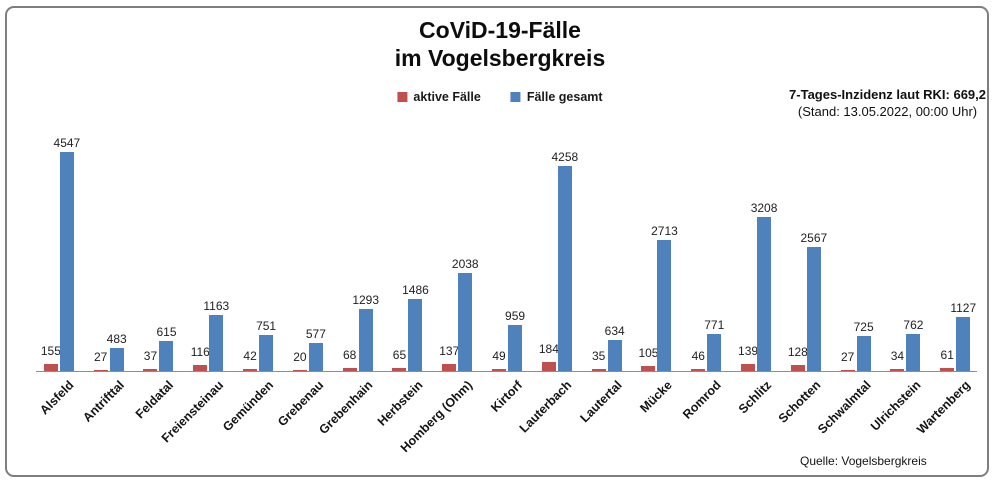 The image size is (1000, 483). I want to click on bar-group: 37 615 Feldatal, so click(158, 286).